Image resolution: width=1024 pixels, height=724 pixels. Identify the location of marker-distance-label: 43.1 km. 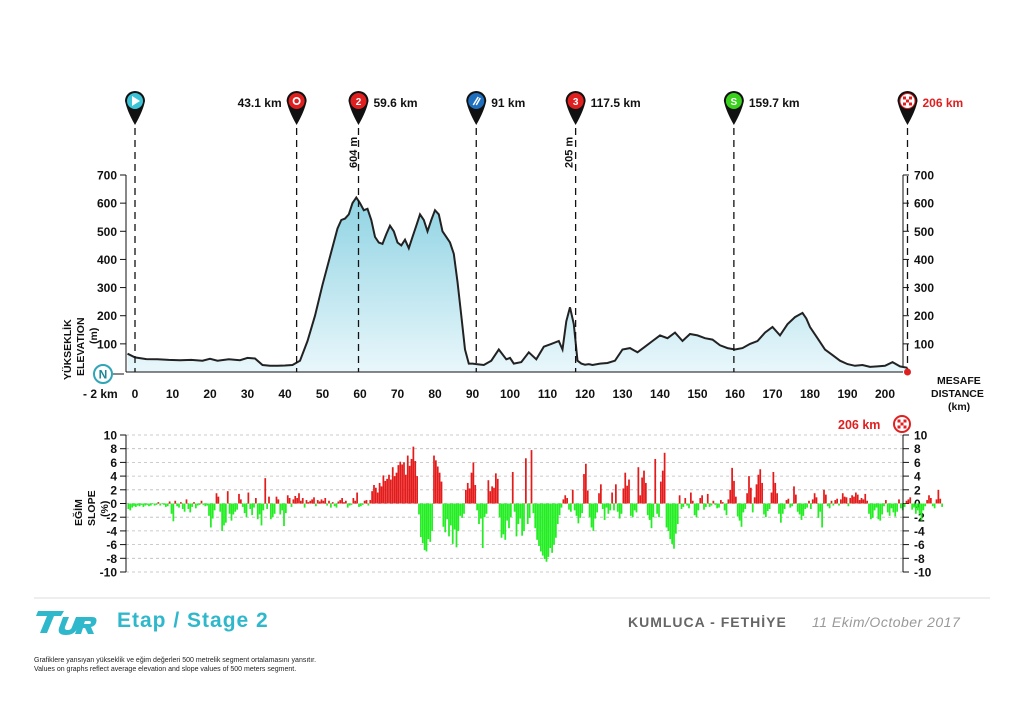
(260, 103).